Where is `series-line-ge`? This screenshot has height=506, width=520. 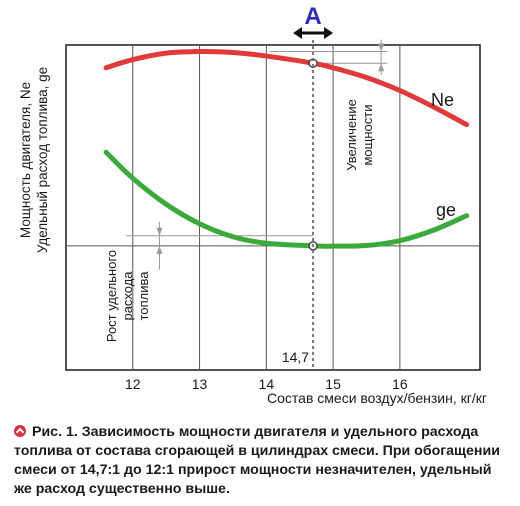
series-line-ge is located at coordinates (286, 199).